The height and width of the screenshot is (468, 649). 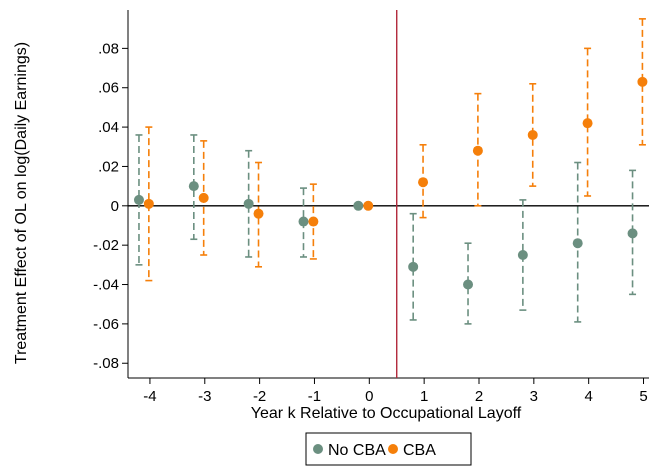 What do you see at coordinates (357, 450) in the screenshot?
I see `legend-label-no-cba: No CBA` at bounding box center [357, 450].